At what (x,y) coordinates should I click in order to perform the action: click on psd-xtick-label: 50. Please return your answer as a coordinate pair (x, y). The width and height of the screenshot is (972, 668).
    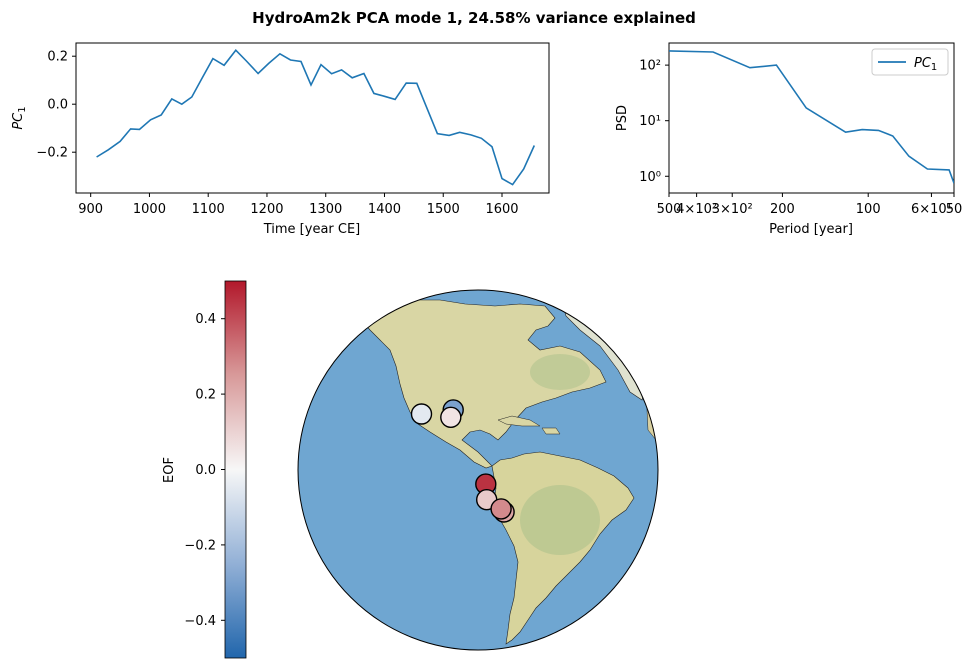
    Looking at the image, I should click on (954, 209).